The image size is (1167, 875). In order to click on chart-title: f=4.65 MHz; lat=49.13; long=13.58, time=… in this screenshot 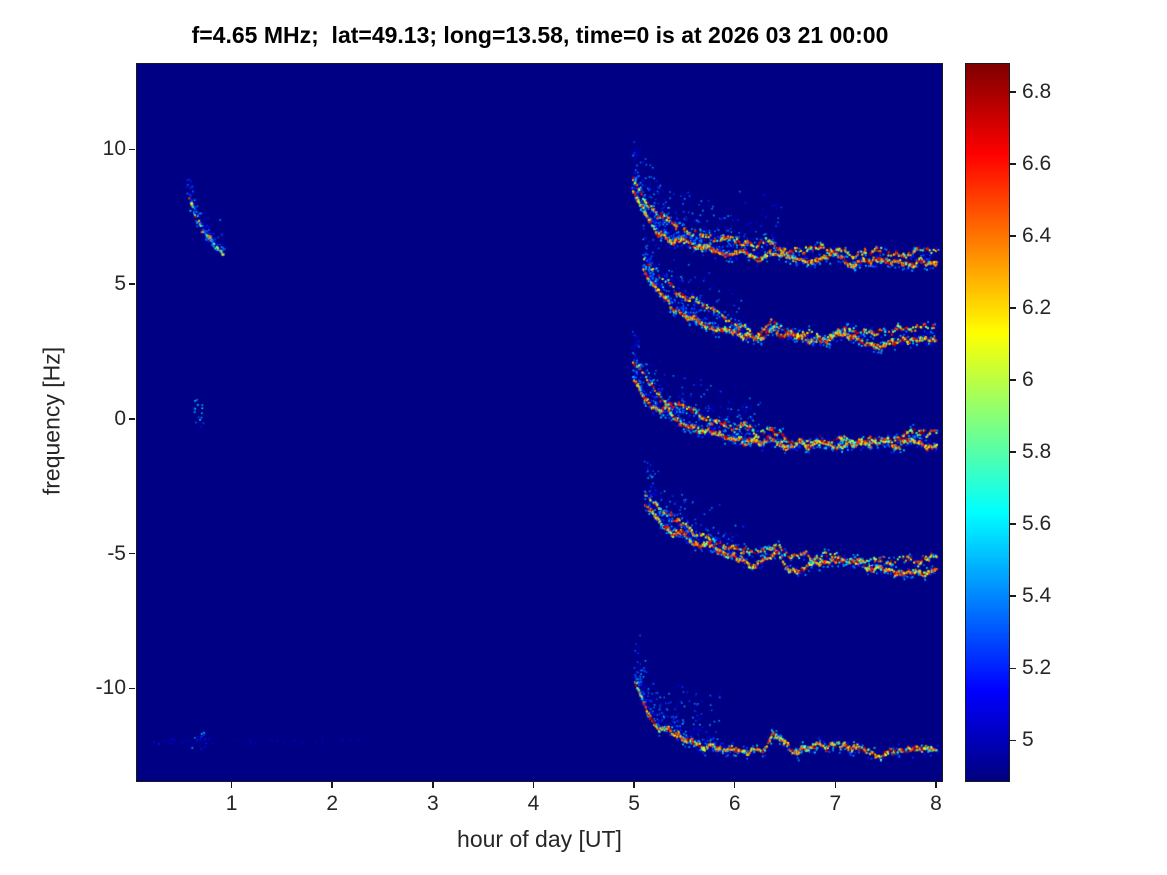, I will do `click(540, 35)`.